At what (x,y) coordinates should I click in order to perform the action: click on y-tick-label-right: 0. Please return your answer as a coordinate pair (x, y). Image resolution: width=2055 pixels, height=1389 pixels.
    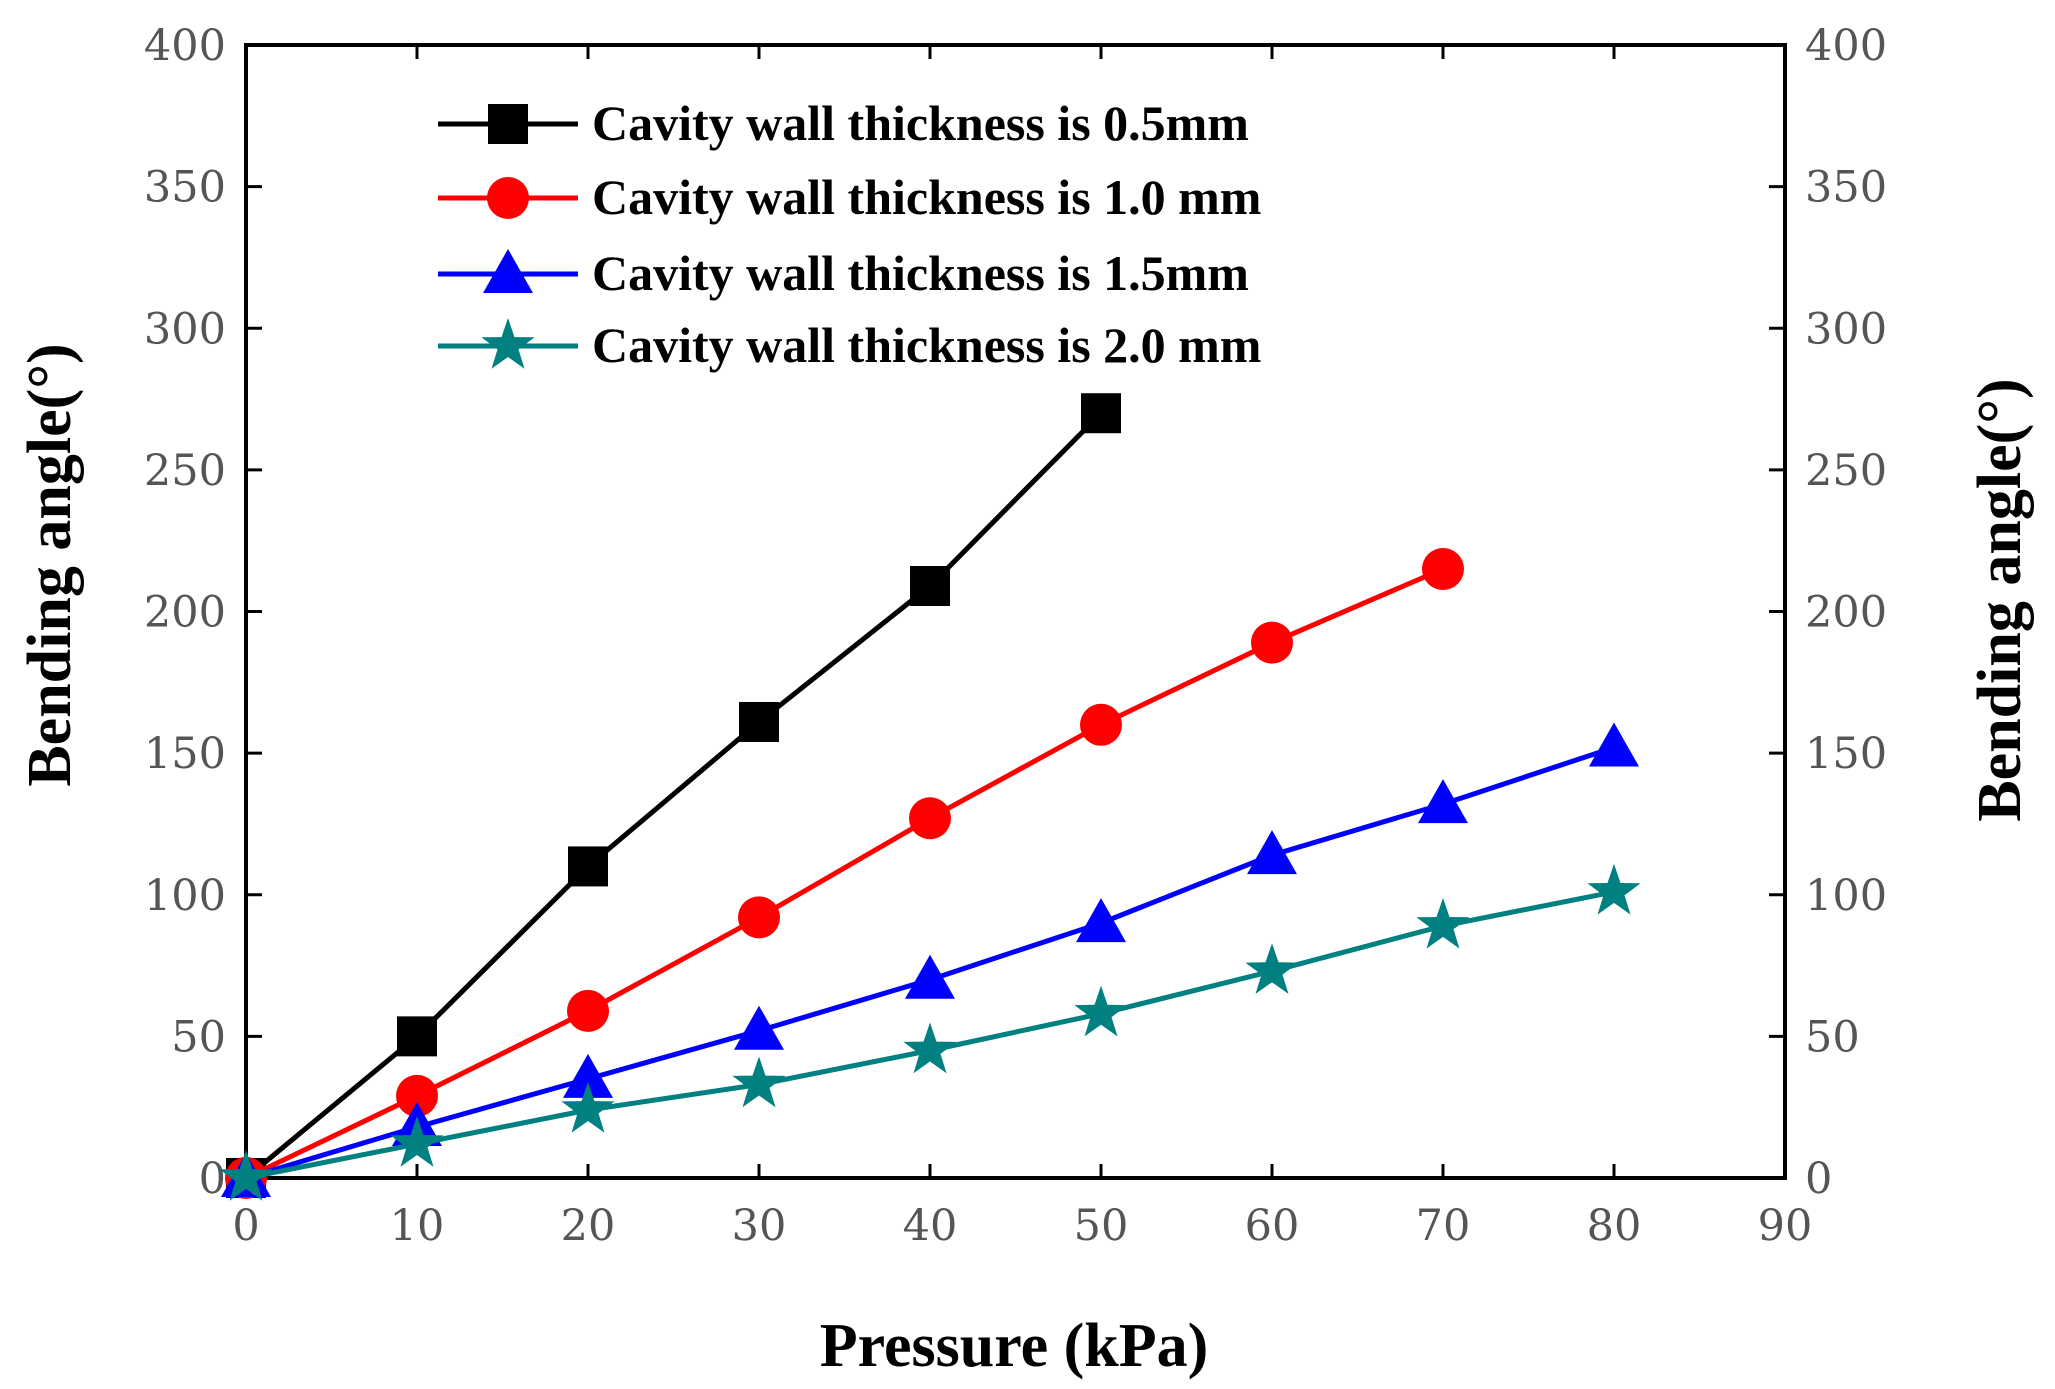
    Looking at the image, I should click on (1818, 1179).